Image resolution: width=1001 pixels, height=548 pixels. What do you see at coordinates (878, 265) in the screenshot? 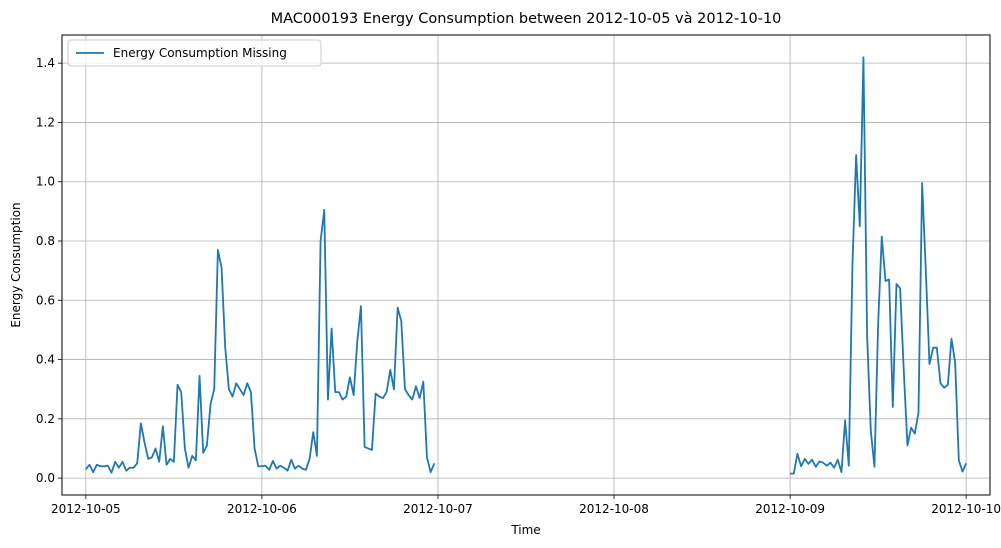
I see `series-line` at bounding box center [878, 265].